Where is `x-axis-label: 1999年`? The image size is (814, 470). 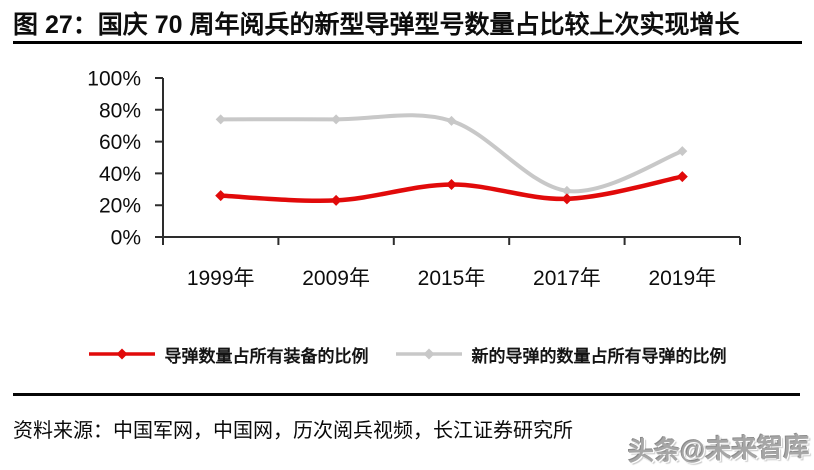
x-axis-label: 1999年 is located at coordinates (221, 278).